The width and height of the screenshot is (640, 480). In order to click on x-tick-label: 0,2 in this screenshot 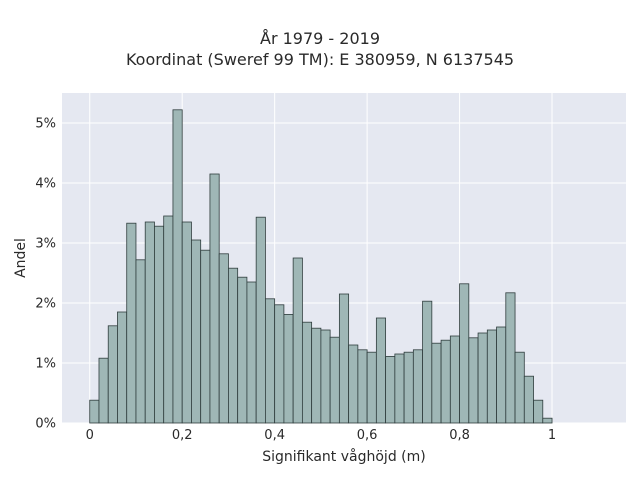, I will do `click(182, 435)`.